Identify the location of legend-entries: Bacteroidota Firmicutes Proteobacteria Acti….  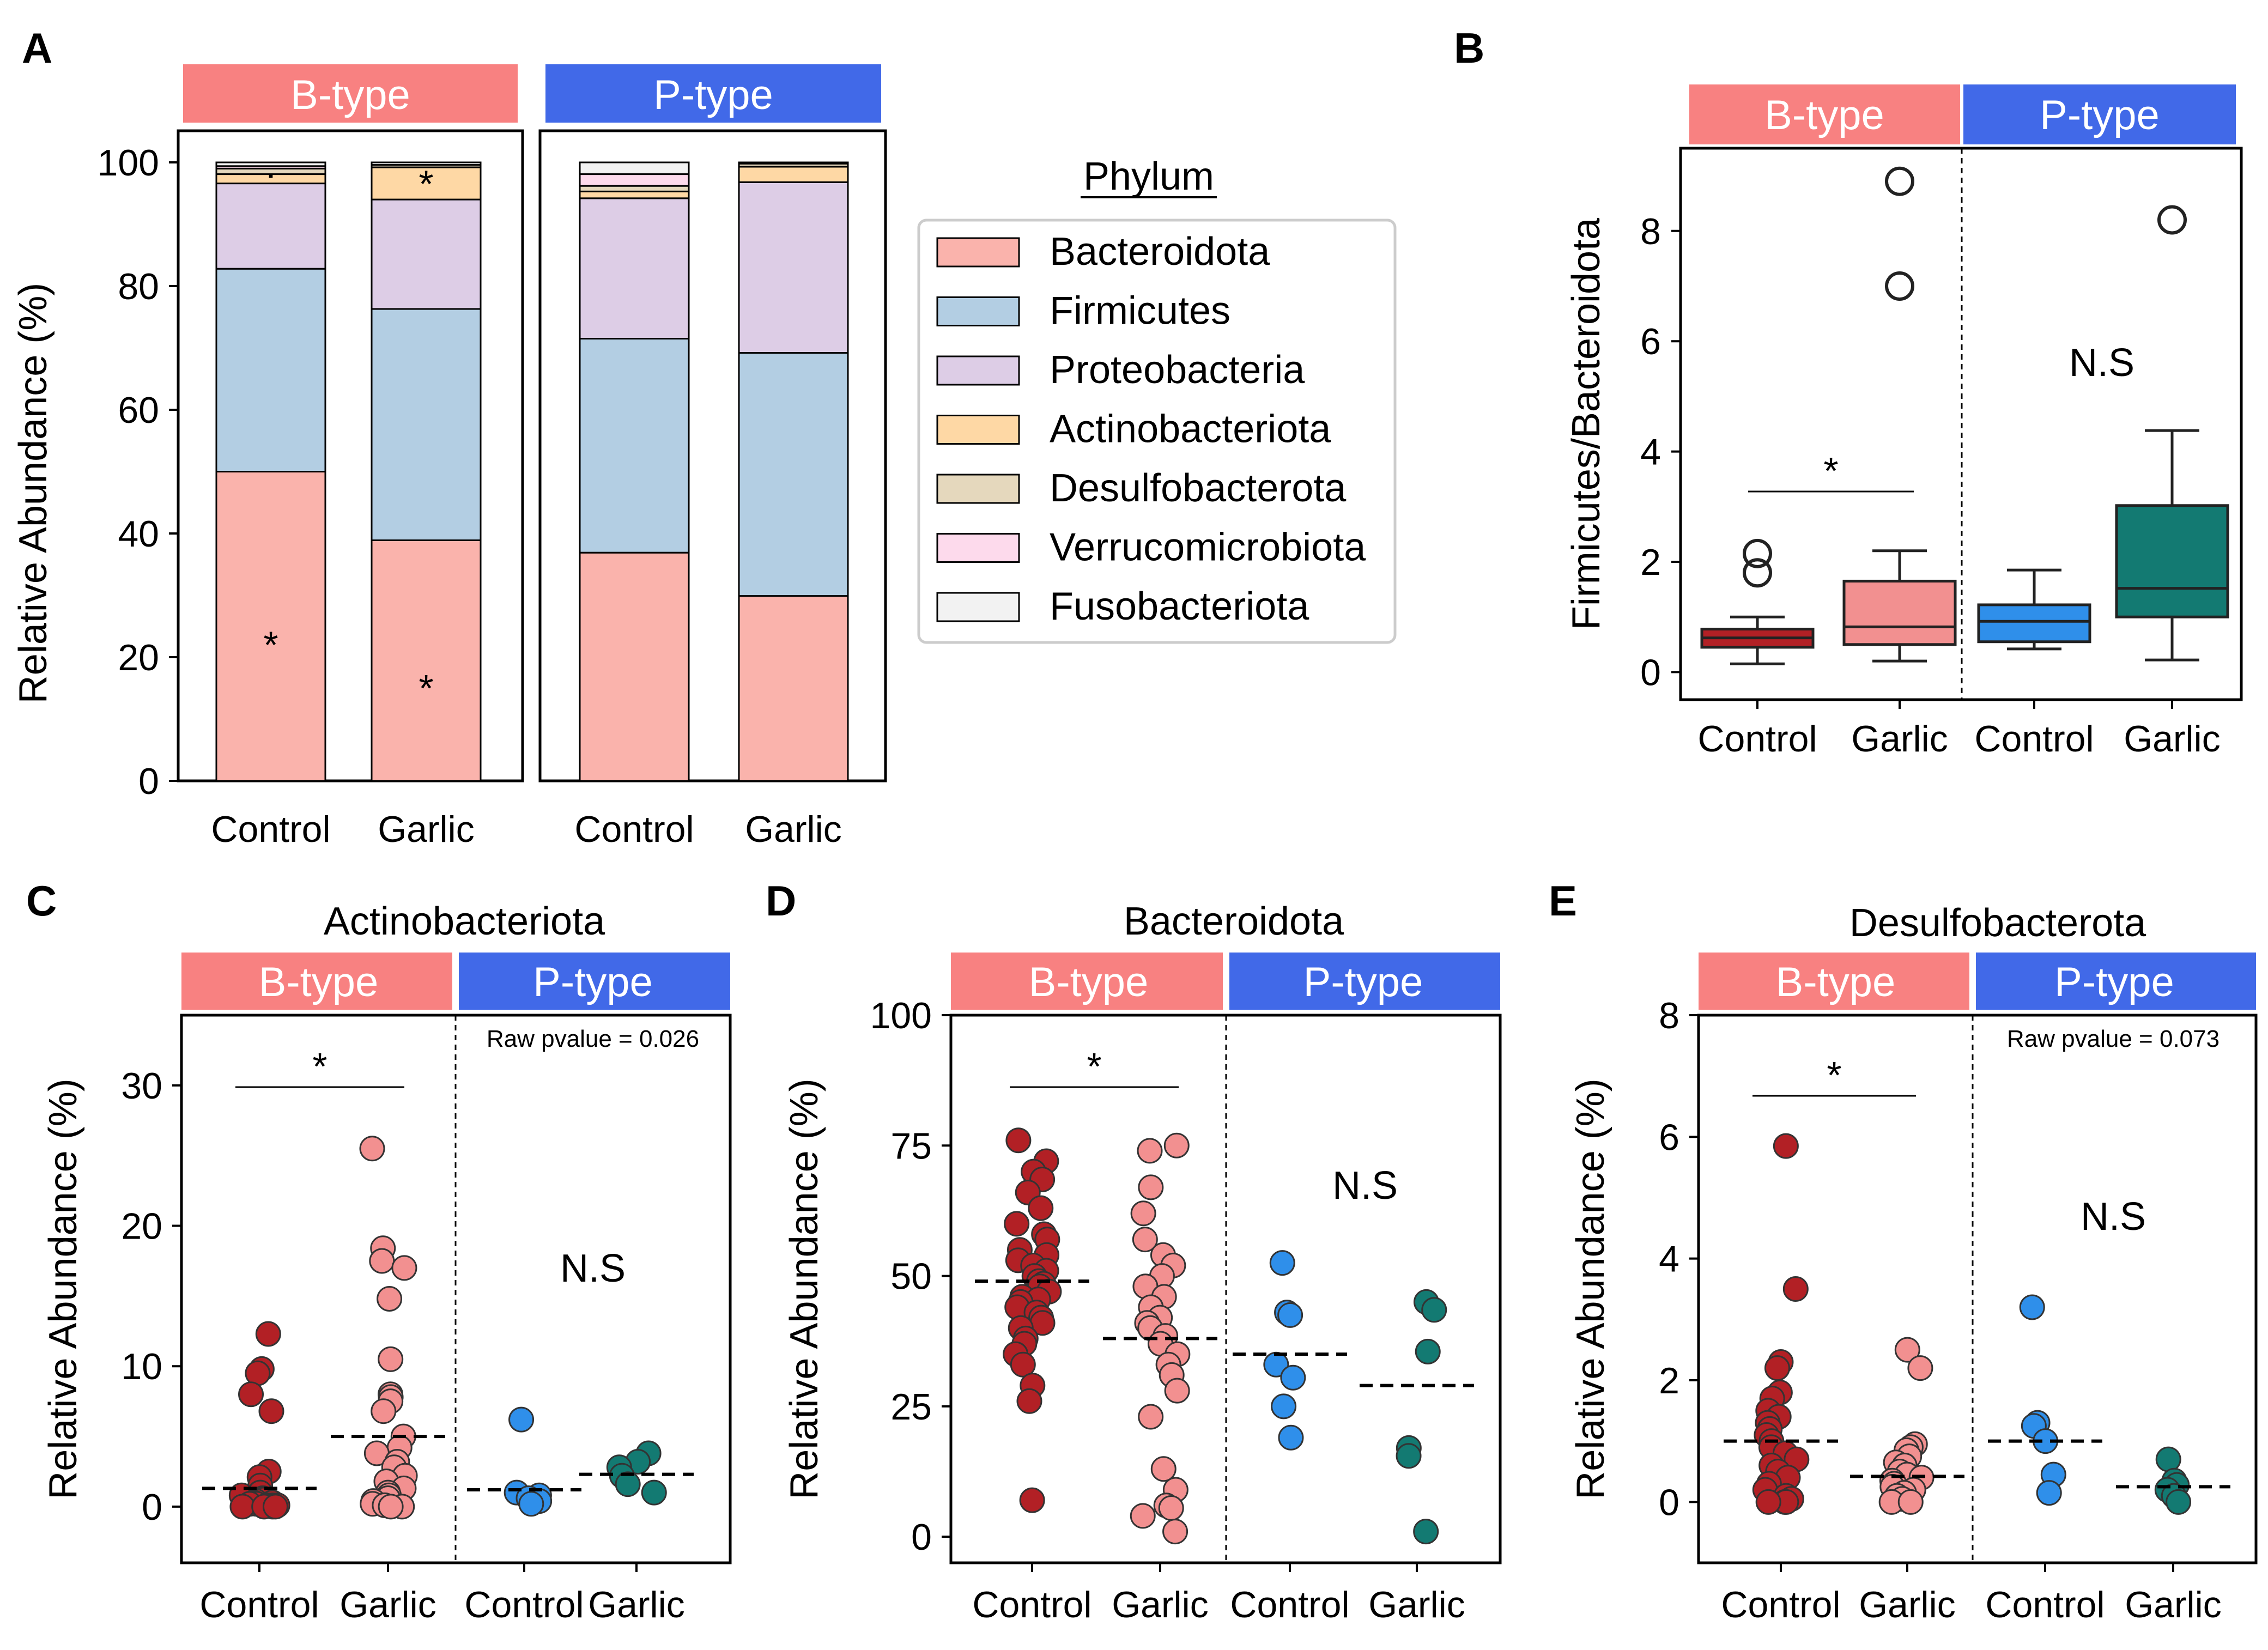
(1151, 429).